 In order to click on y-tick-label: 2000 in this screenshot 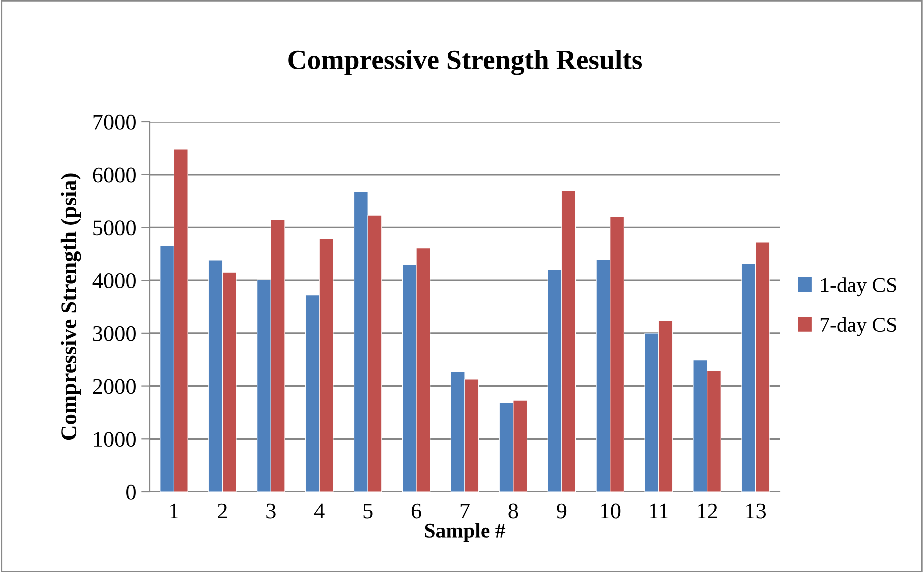, I will do `click(114, 386)`.